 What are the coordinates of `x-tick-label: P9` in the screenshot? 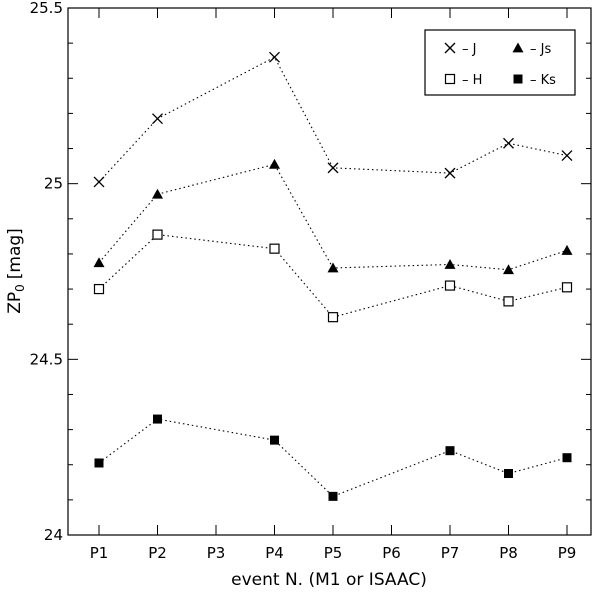 It's located at (567, 553).